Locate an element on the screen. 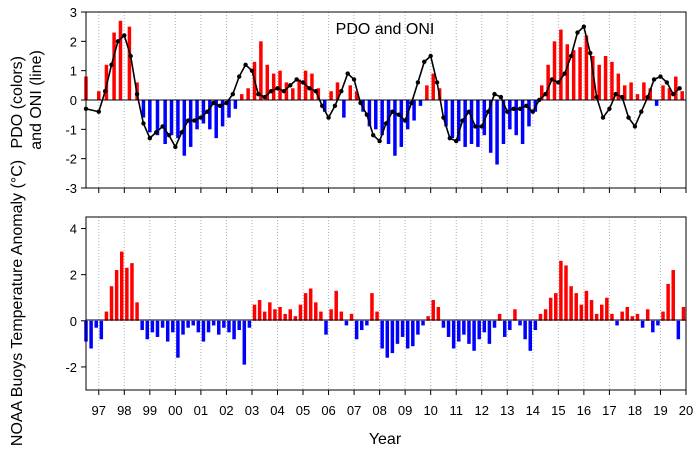 The image size is (700, 454). x-tick-label: 20 is located at coordinates (686, 410).